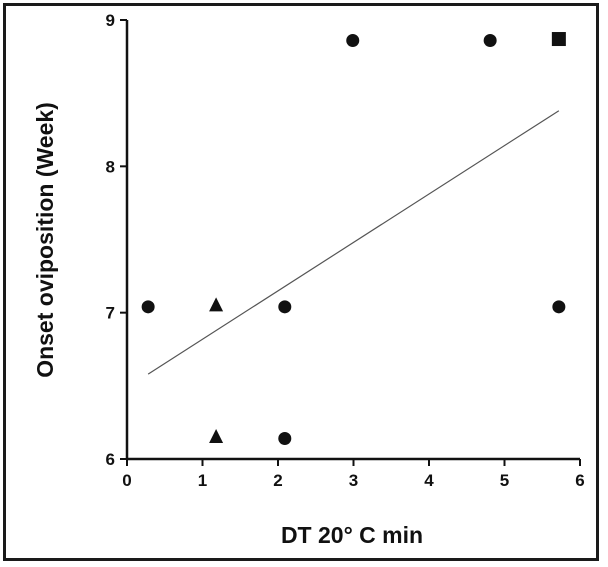 The image size is (608, 567). What do you see at coordinates (277, 480) in the screenshot?
I see `x-tick-label: 2` at bounding box center [277, 480].